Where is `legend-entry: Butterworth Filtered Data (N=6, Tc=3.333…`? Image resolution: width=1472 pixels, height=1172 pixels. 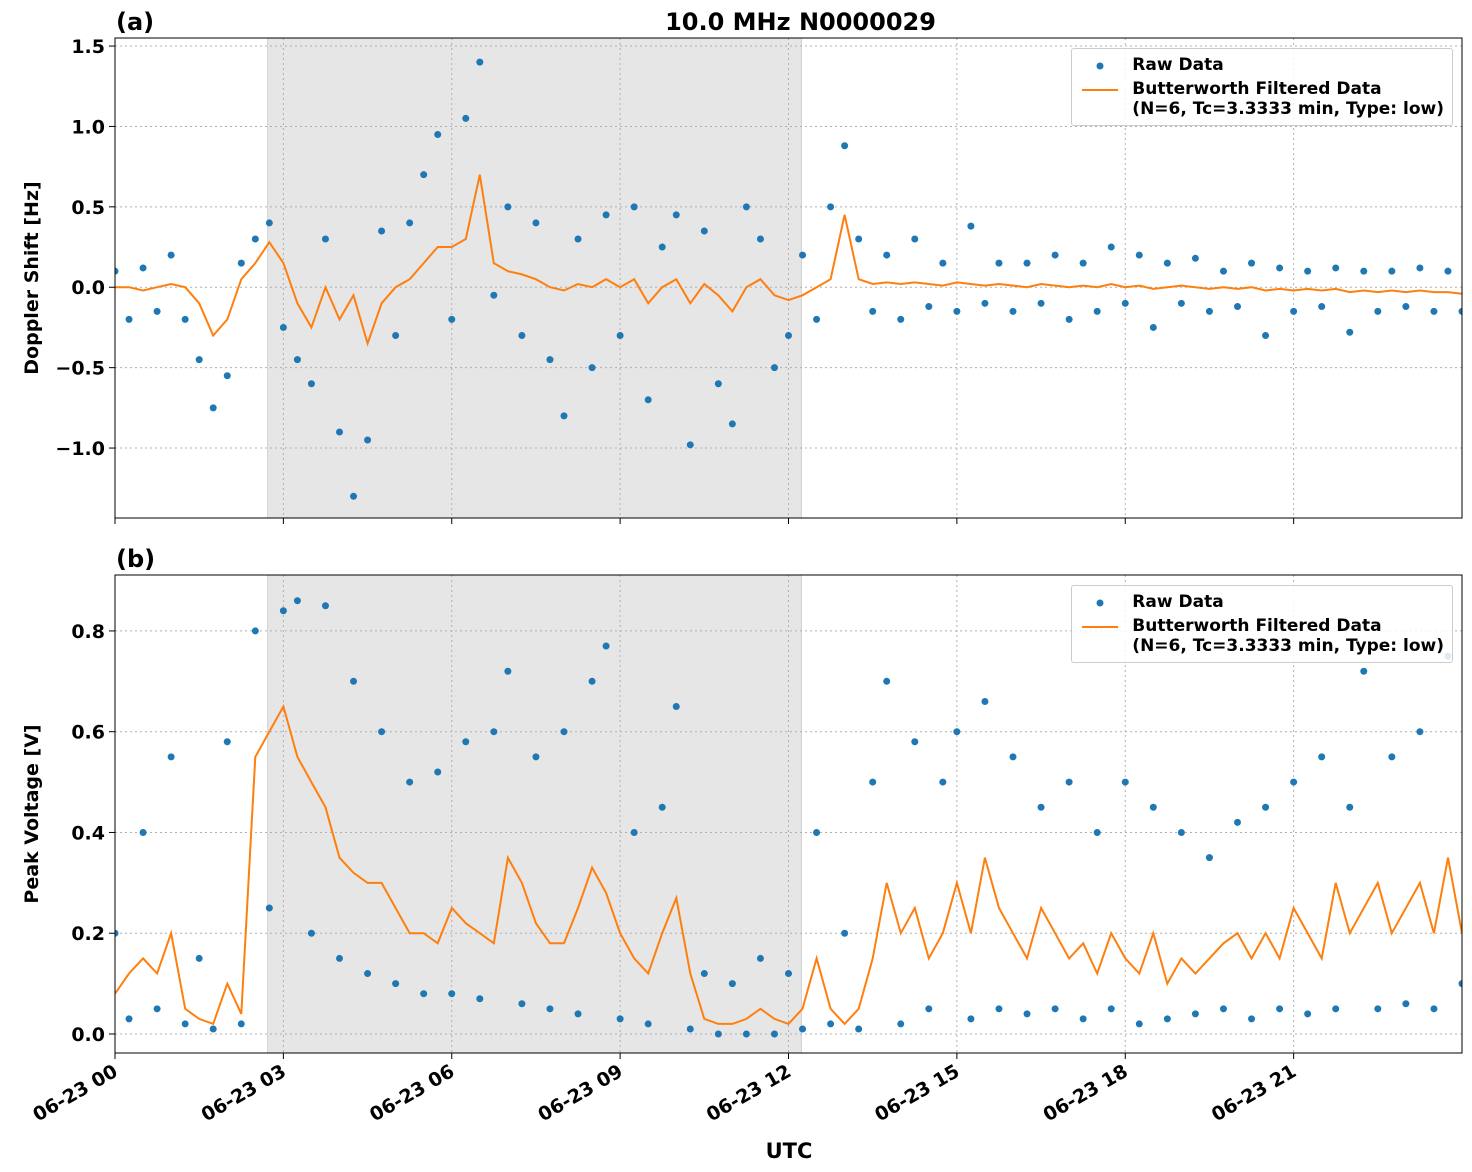 legend-entry: Butterworth Filtered Data (N=6, Tc=3.333… is located at coordinates (1262, 636).